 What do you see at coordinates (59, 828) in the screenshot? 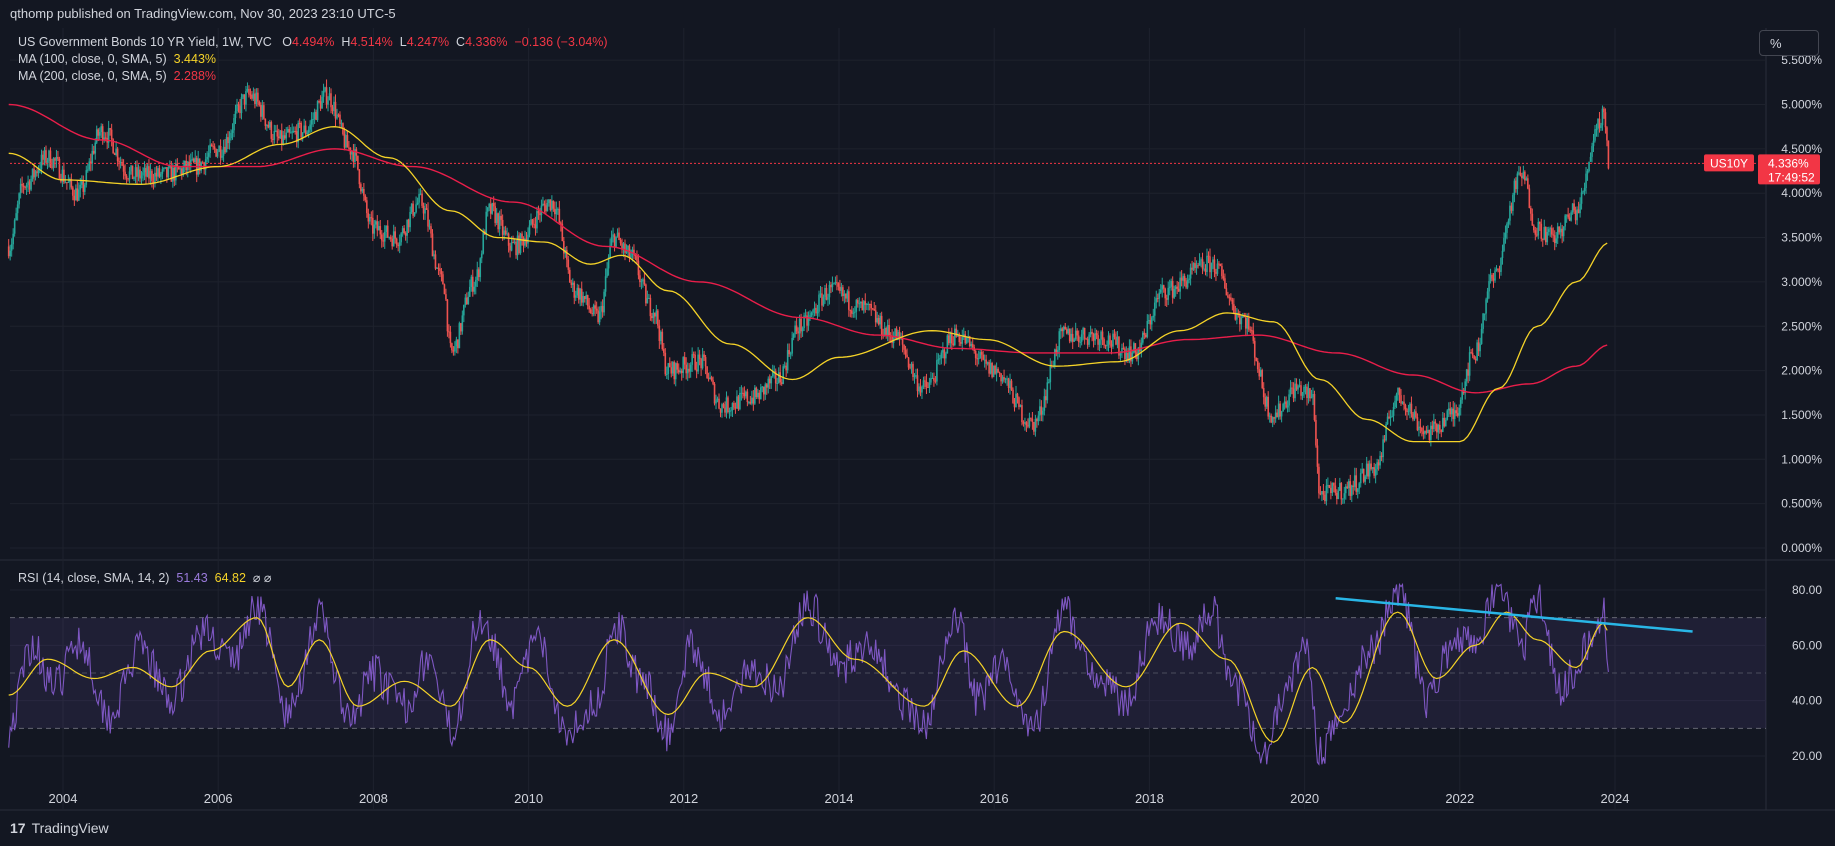
I see `footer-brand: 17 TradingView` at bounding box center [59, 828].